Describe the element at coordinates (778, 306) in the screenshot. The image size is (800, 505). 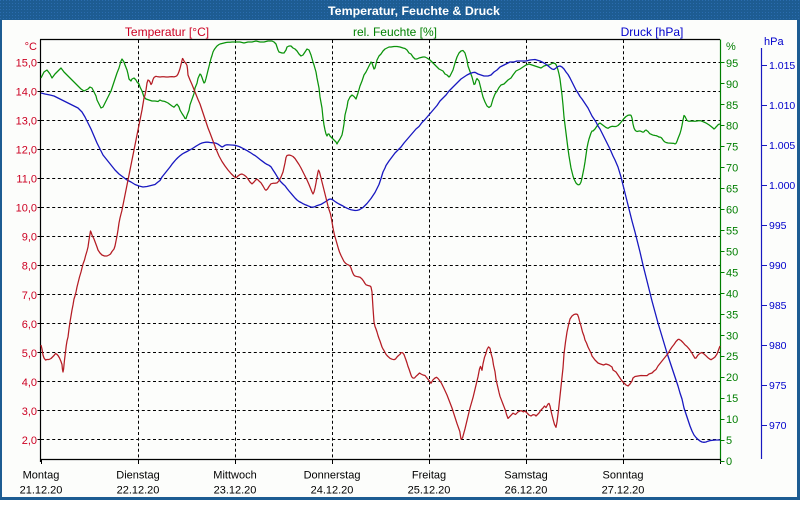
I see `svg-text: 985` at that location.